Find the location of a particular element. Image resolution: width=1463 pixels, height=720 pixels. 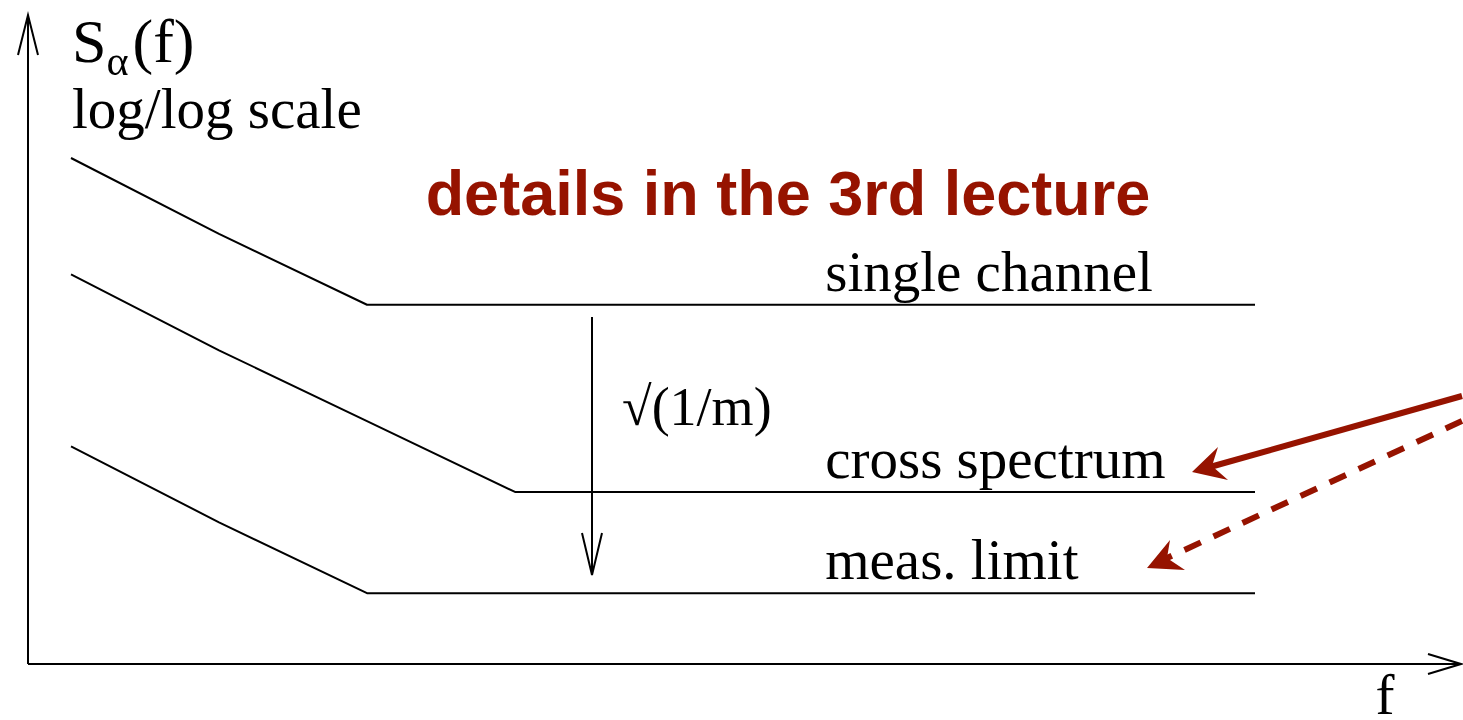

text: log/log scale is located at coordinates (217, 108).